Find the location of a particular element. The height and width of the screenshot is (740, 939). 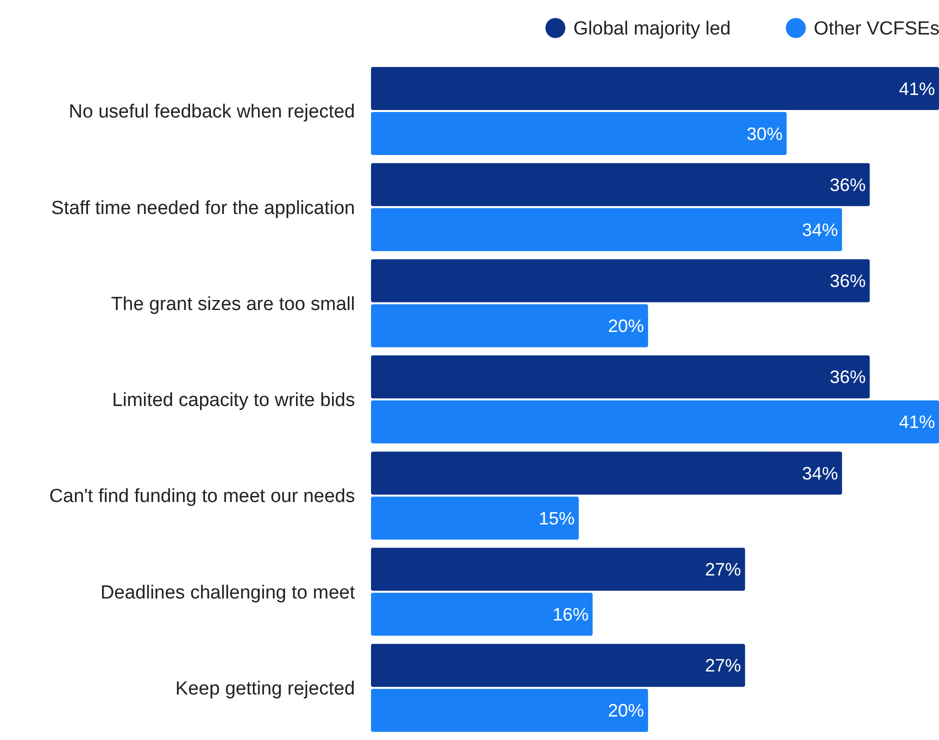

y-tick-label: Keep getting rejected is located at coordinates (265, 689).